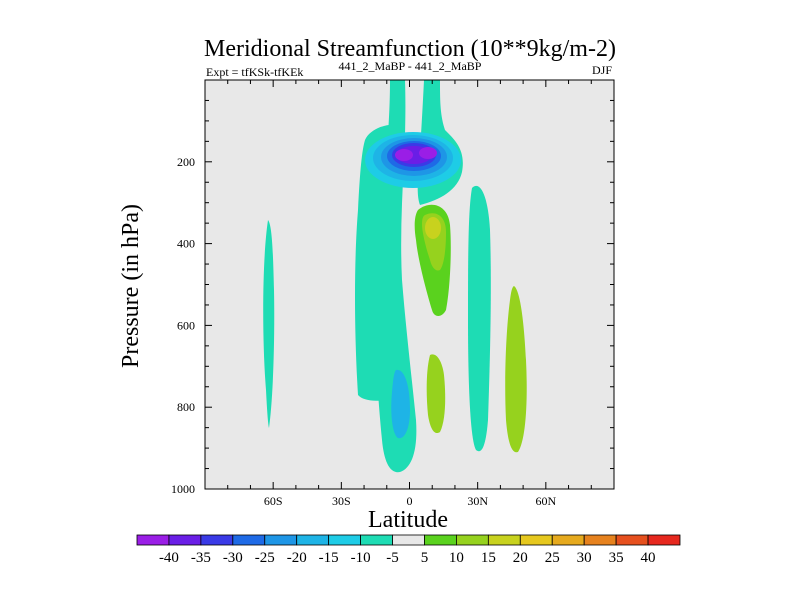 This screenshot has width=800, height=600. What do you see at coordinates (400, 404) in the screenshot?
I see `contour-region-lower-eq` at bounding box center [400, 404].